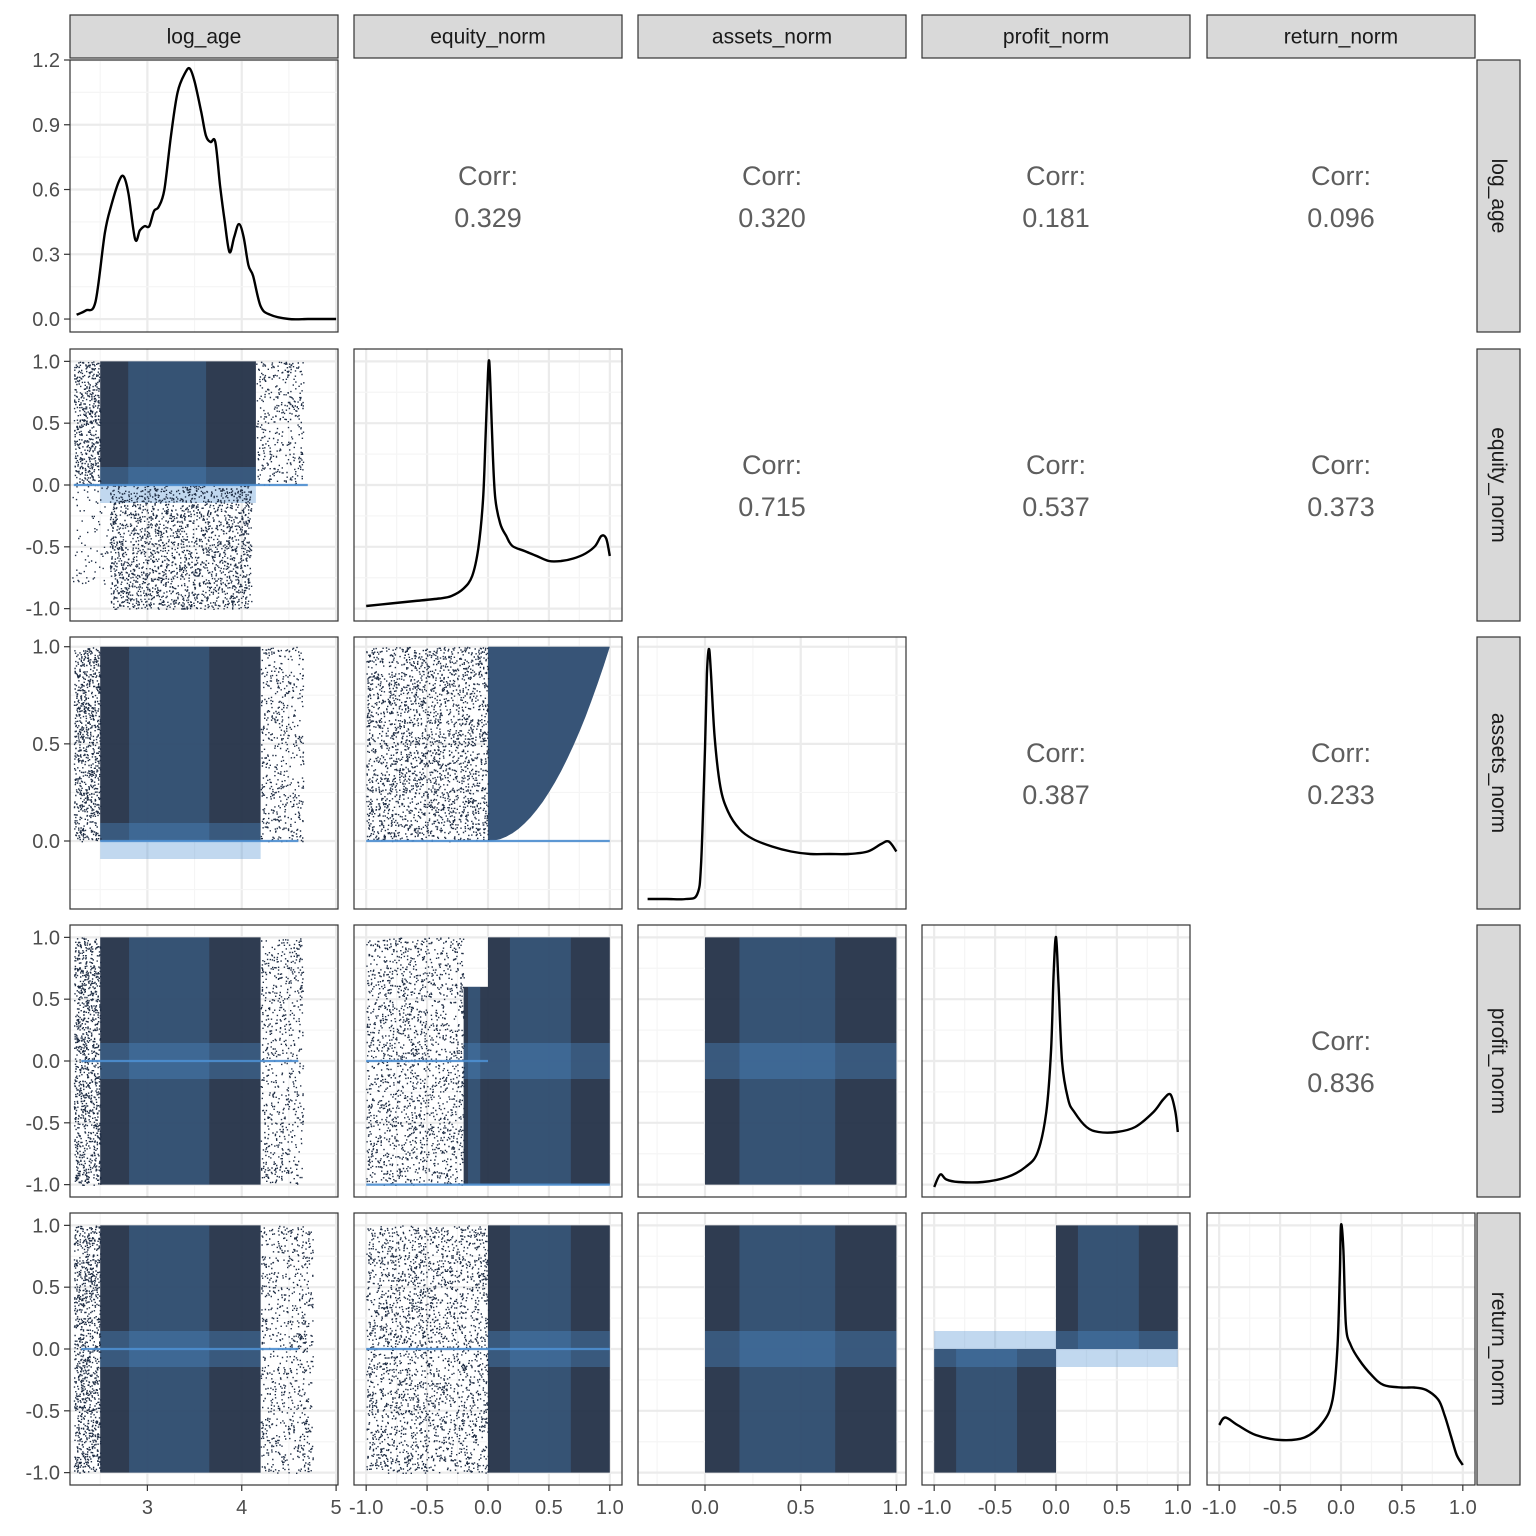  Describe the element at coordinates (1341, 1083) in the screenshot. I see `corr-value: 0.836` at that location.